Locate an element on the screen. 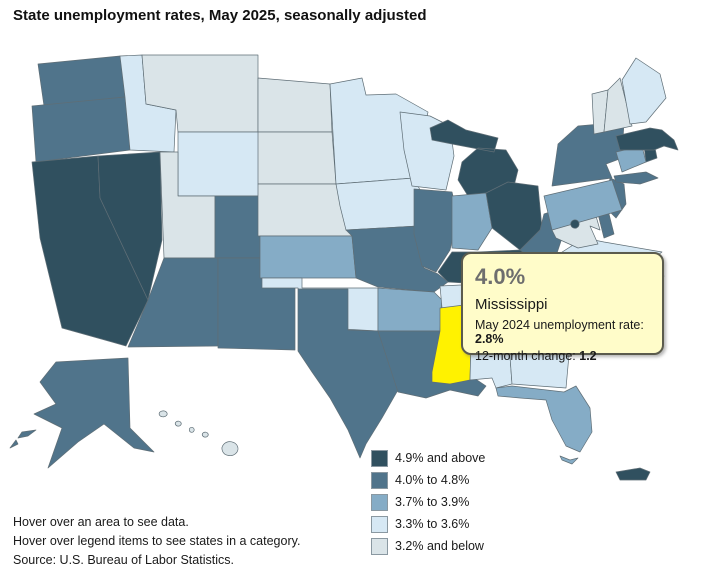  legend-swatch-b3 is located at coordinates (379, 502).